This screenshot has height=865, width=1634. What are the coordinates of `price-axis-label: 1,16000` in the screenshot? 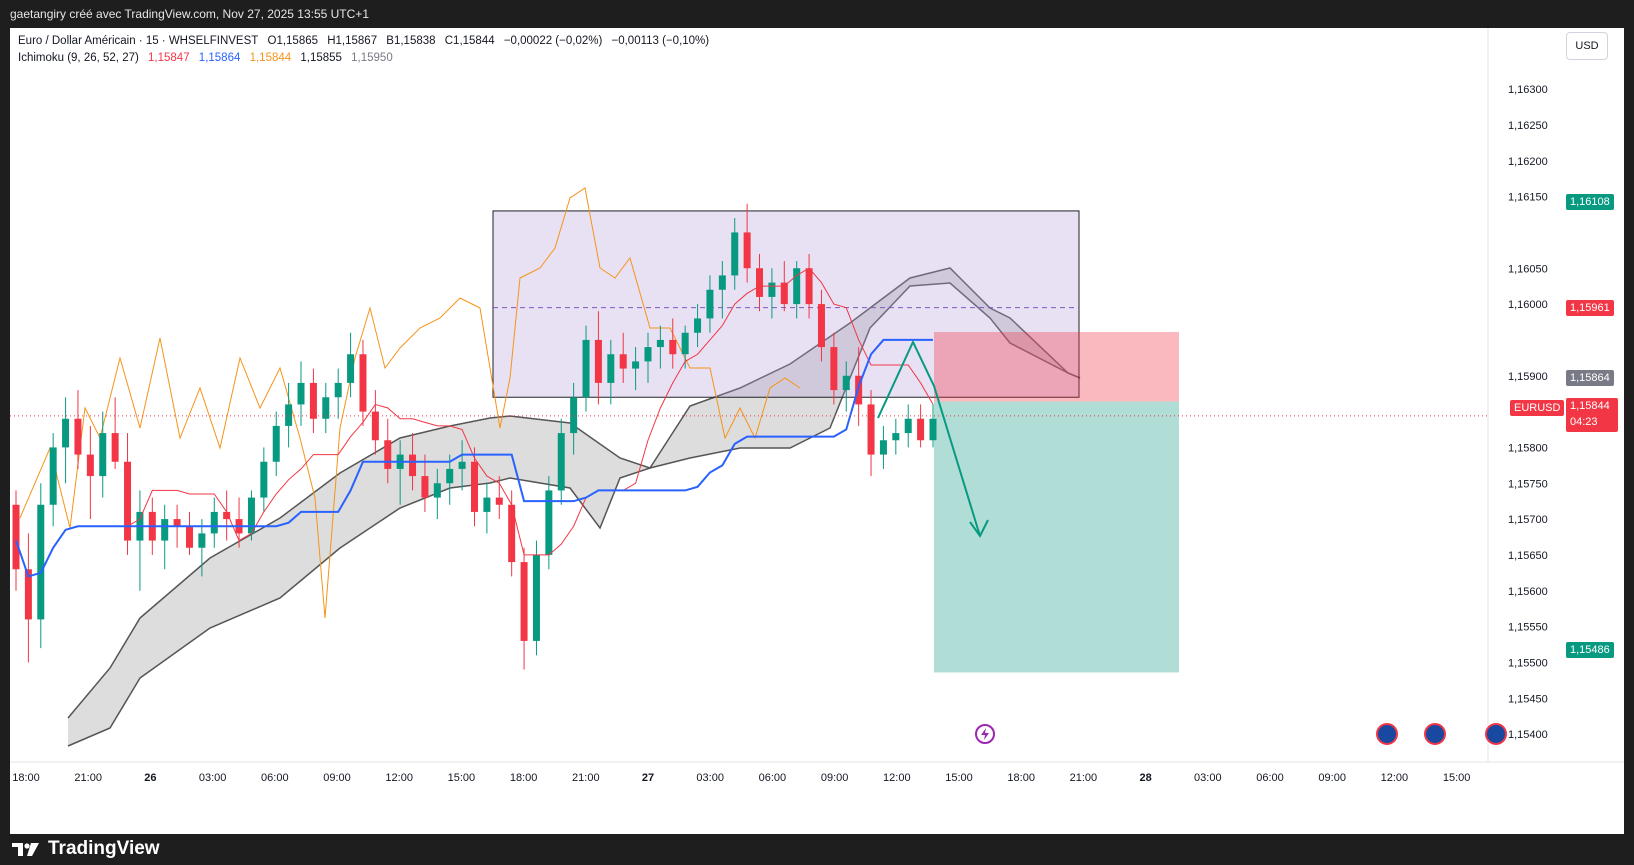 It's located at (1528, 305).